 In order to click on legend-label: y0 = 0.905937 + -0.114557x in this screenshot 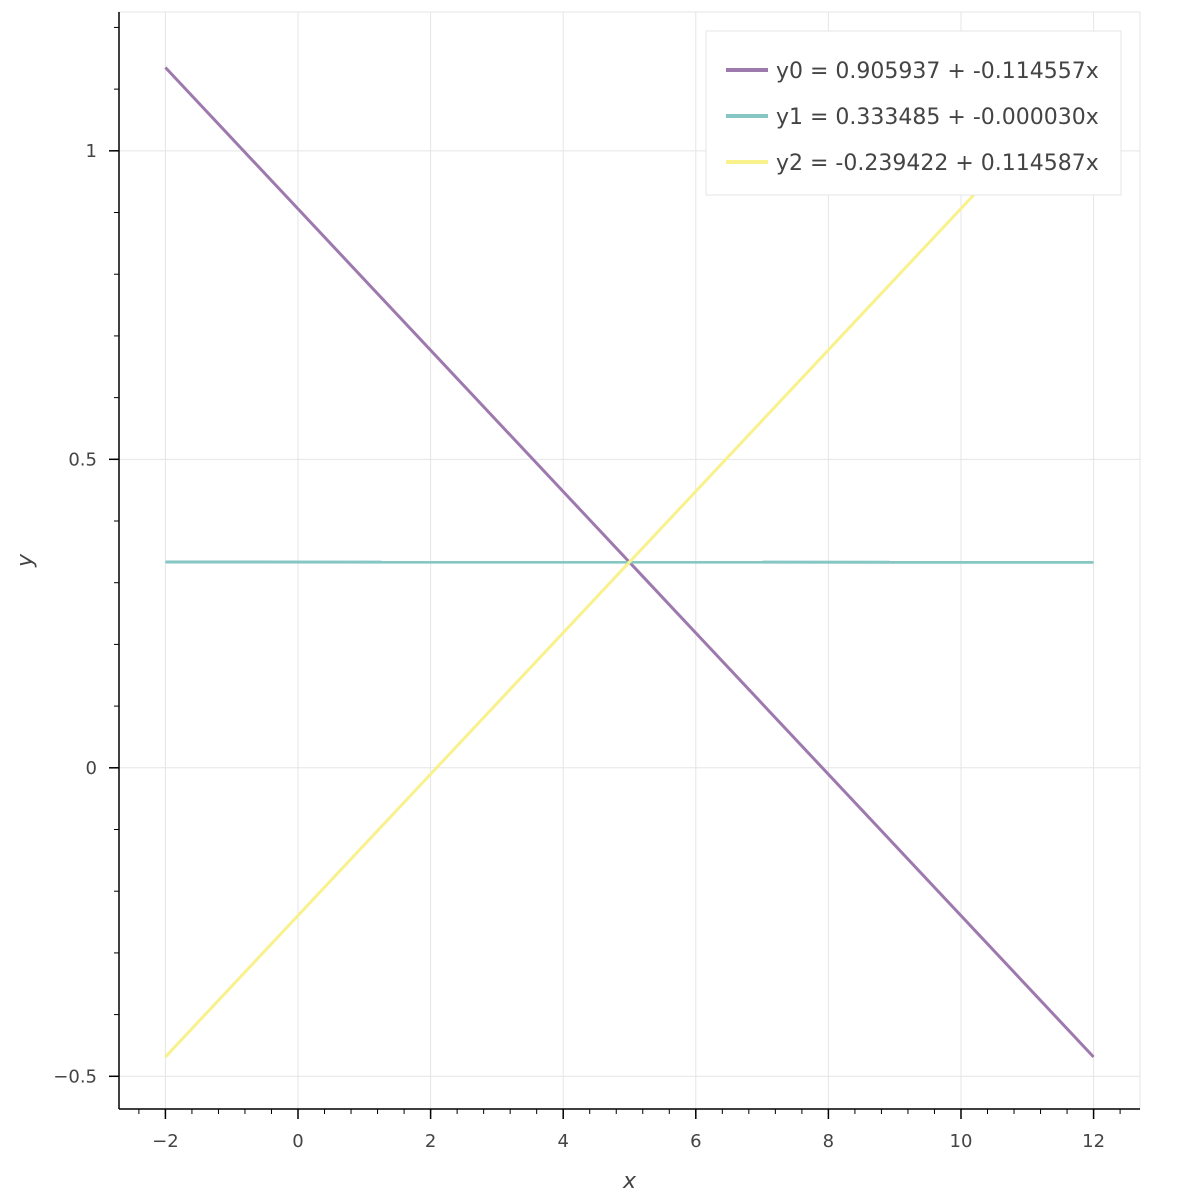, I will do `click(937, 71)`.